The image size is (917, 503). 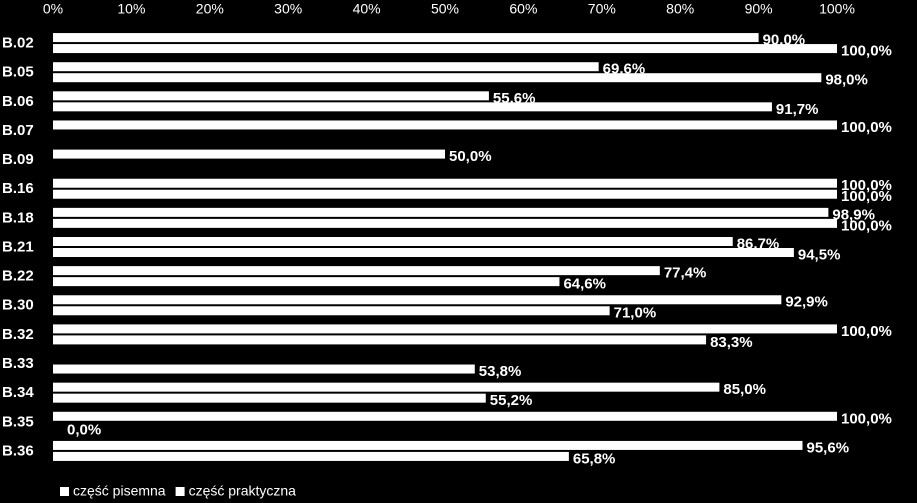 What do you see at coordinates (18, 246) in the screenshot?
I see `category-label: B.21` at bounding box center [18, 246].